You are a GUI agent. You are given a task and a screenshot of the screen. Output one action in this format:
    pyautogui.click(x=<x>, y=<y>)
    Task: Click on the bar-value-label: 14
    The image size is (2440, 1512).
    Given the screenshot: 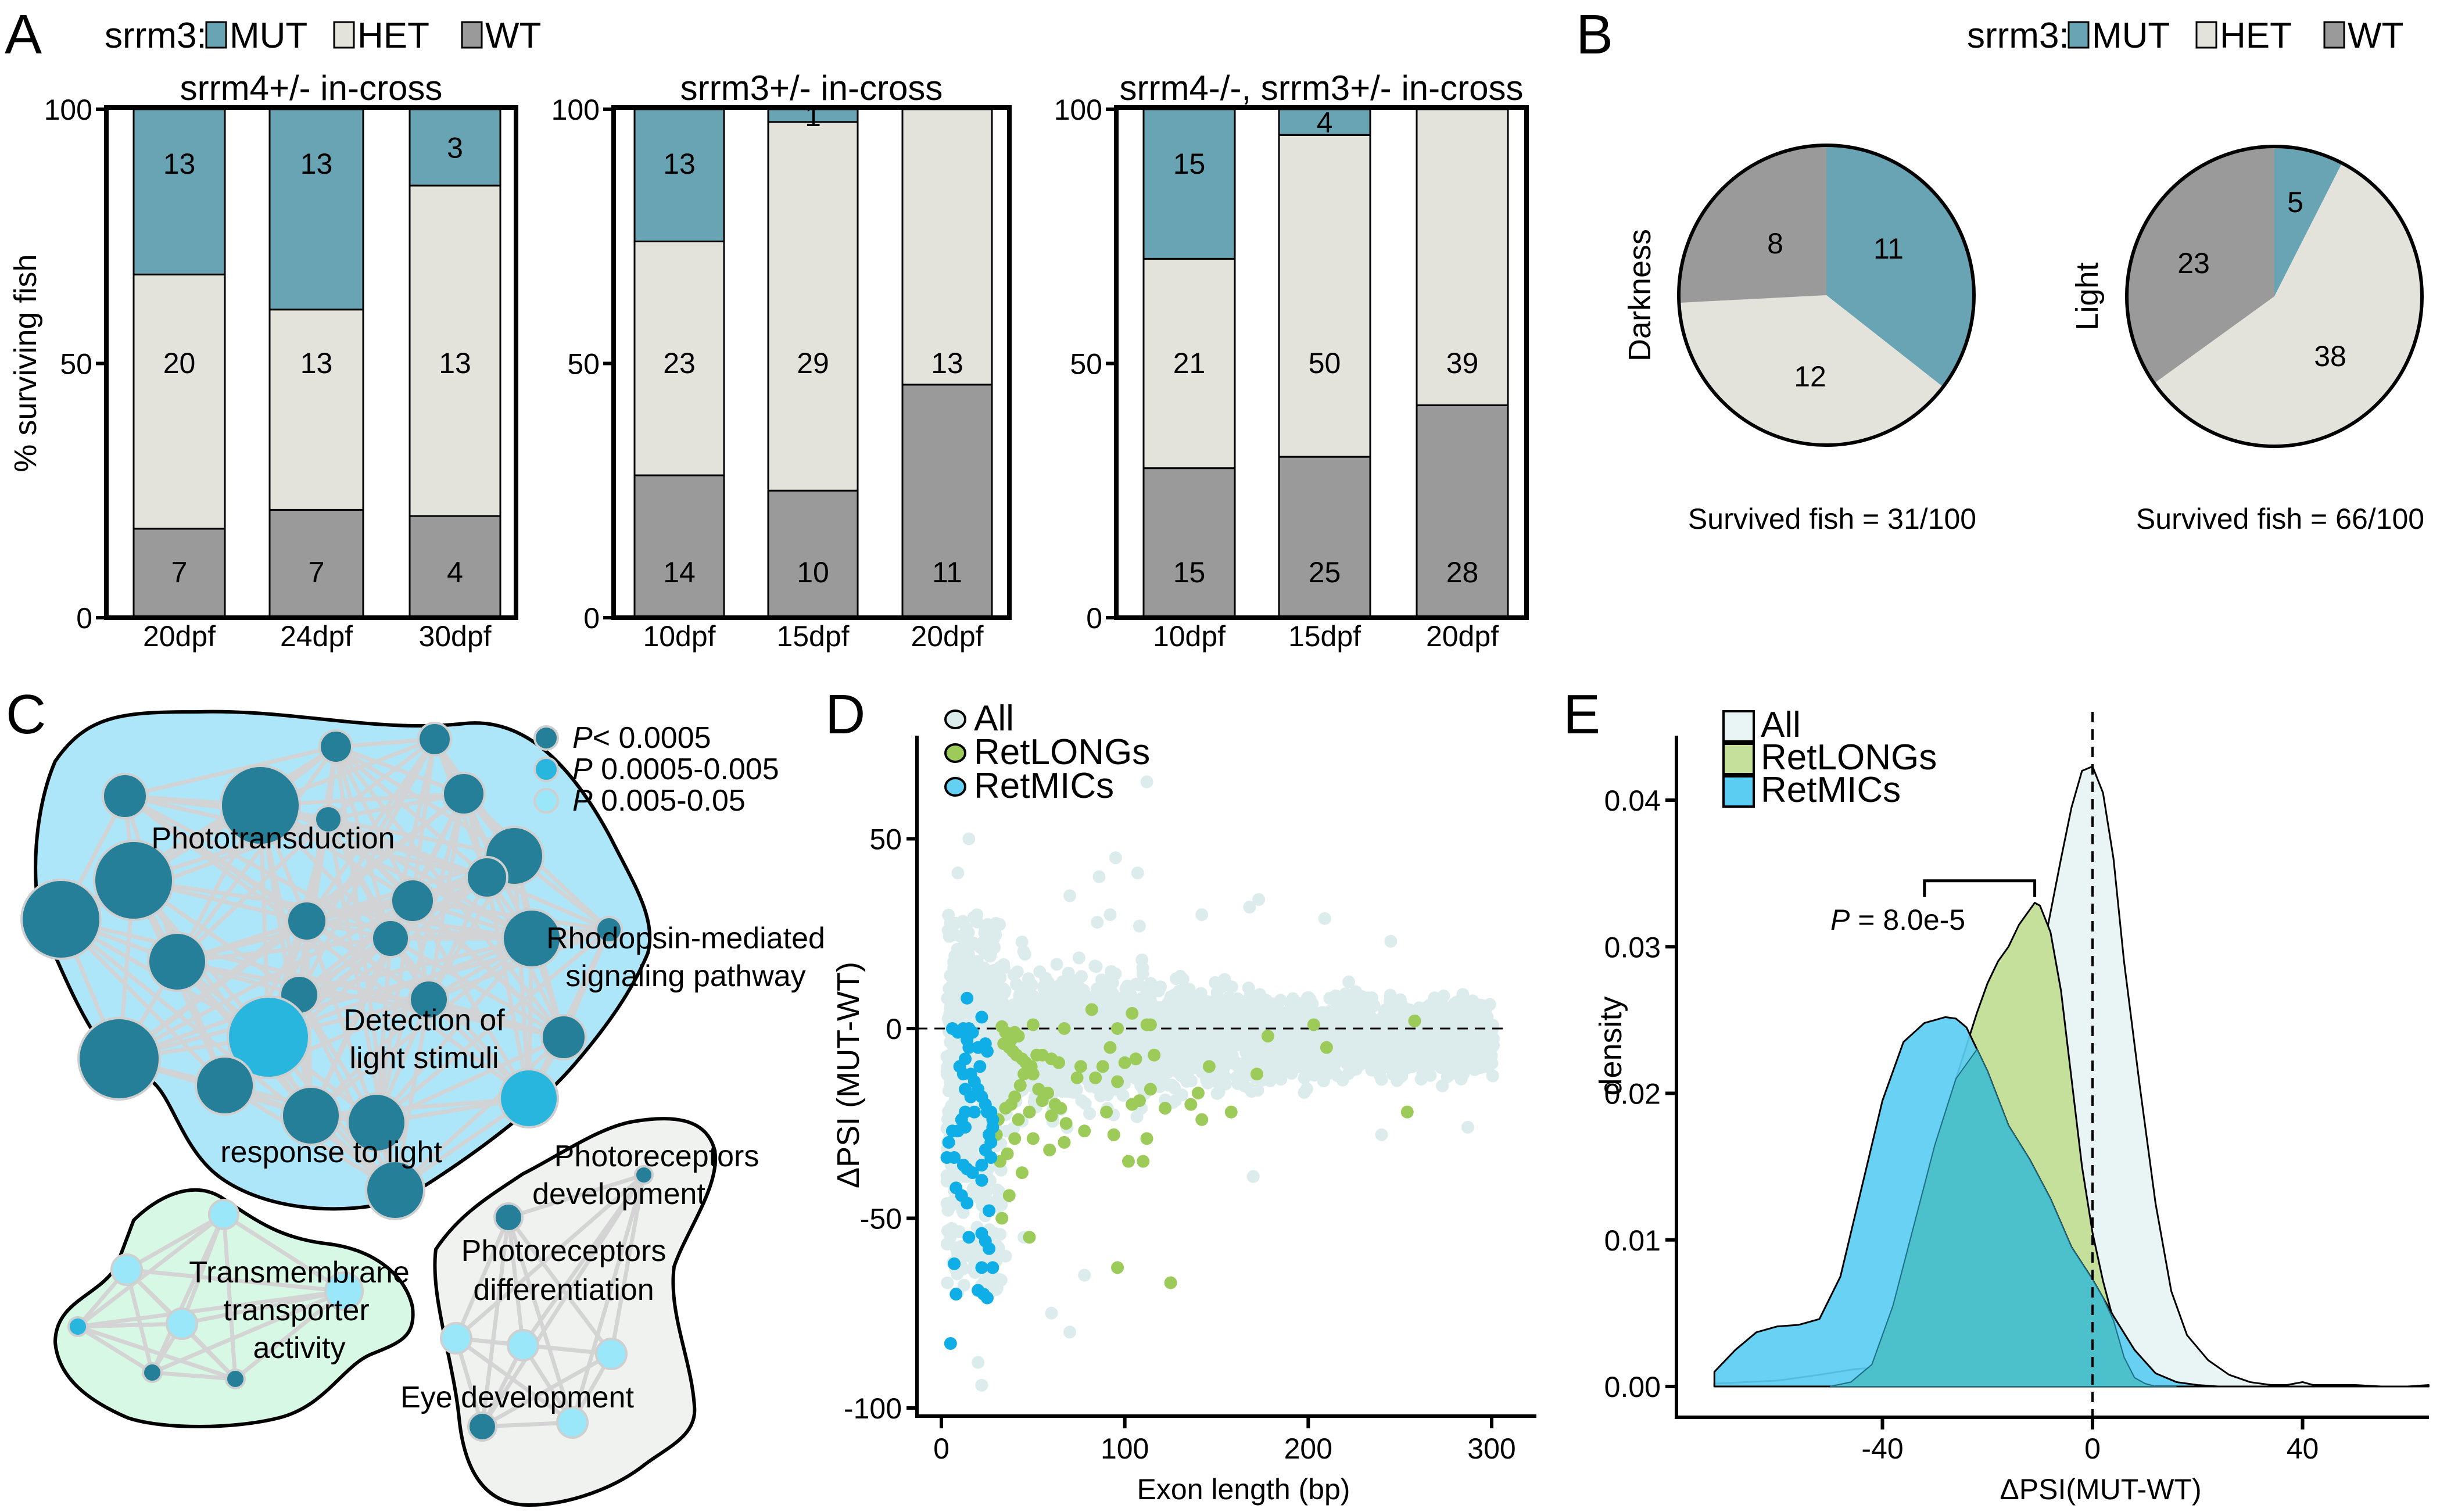 What is the action you would take?
    pyautogui.click(x=679, y=572)
    